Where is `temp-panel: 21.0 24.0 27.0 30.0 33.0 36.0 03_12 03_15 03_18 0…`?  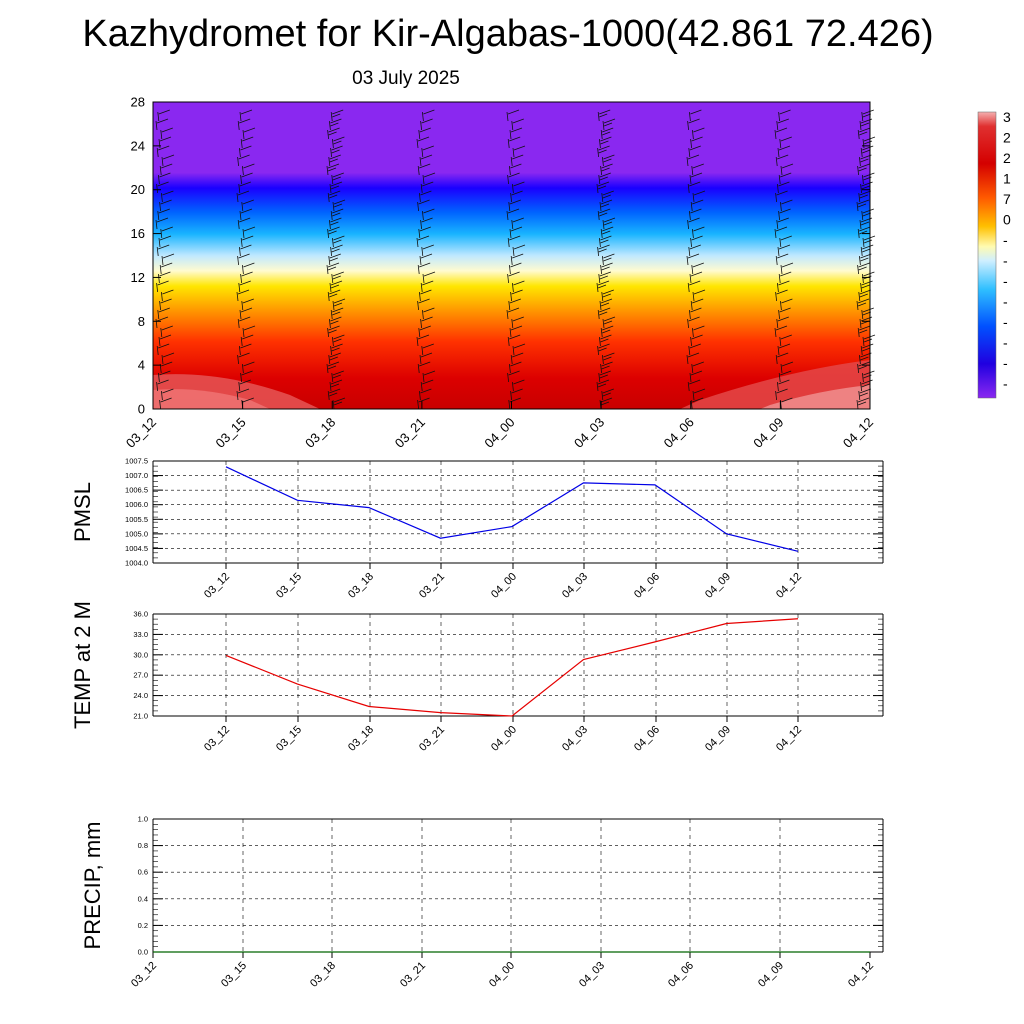
temp-panel: 21.0 24.0 27.0 30.0 33.0 36.0 03_12 03_15 03_18 0… is located at coordinates (477, 677).